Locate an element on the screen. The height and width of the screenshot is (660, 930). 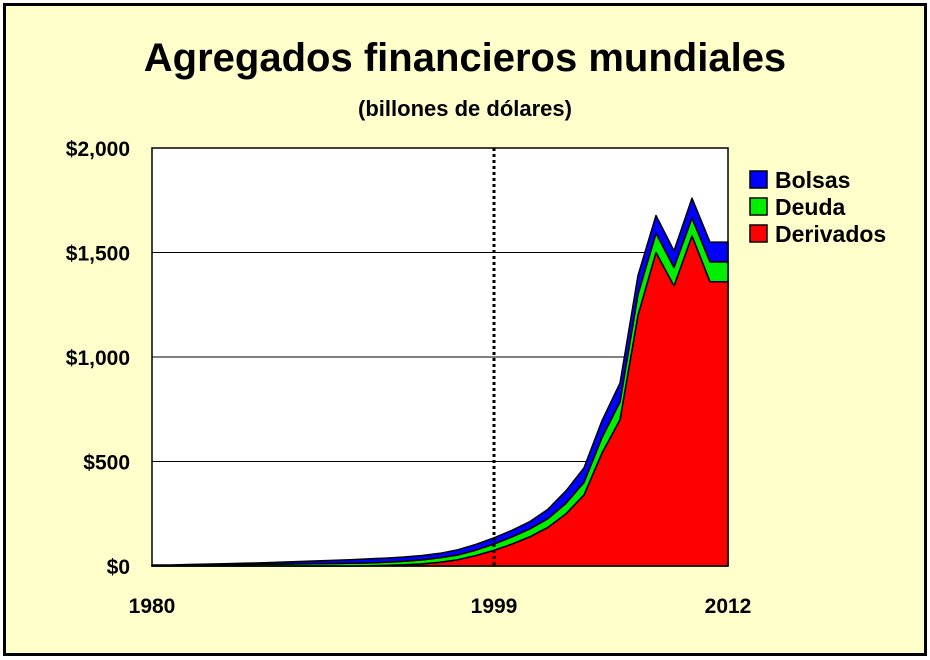
chart-subtitle: (billones de dólares) is located at coordinates (465, 108).